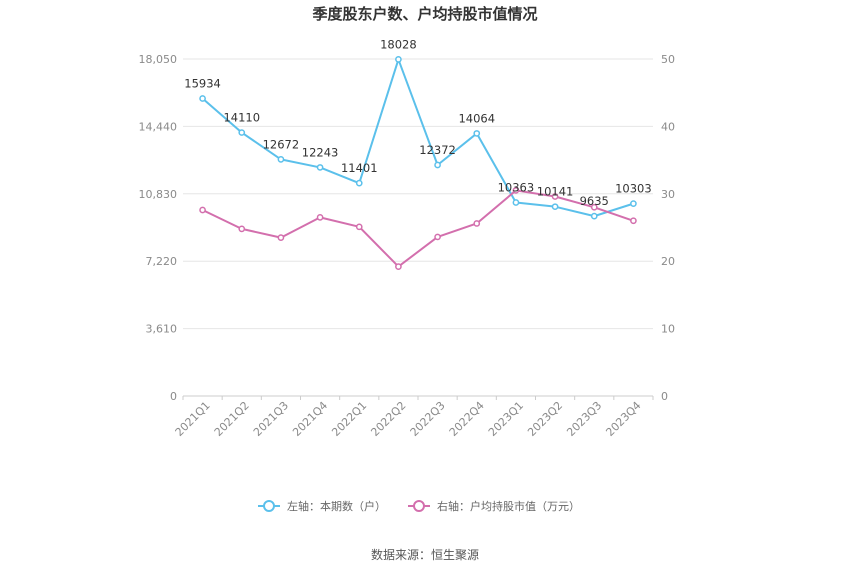 The image size is (850, 575). What do you see at coordinates (281, 144) in the screenshot?
I see `data-label: 12672` at bounding box center [281, 144].